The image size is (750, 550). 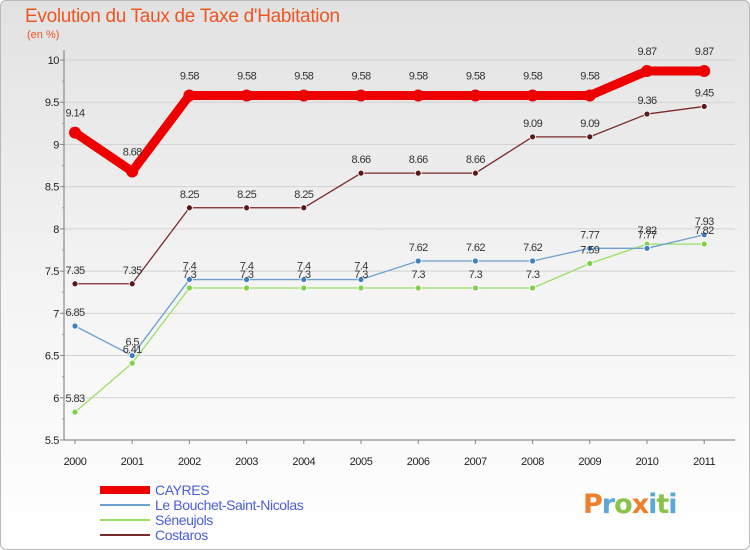 I want to click on legend-swatch-seneujols, so click(x=125, y=520).